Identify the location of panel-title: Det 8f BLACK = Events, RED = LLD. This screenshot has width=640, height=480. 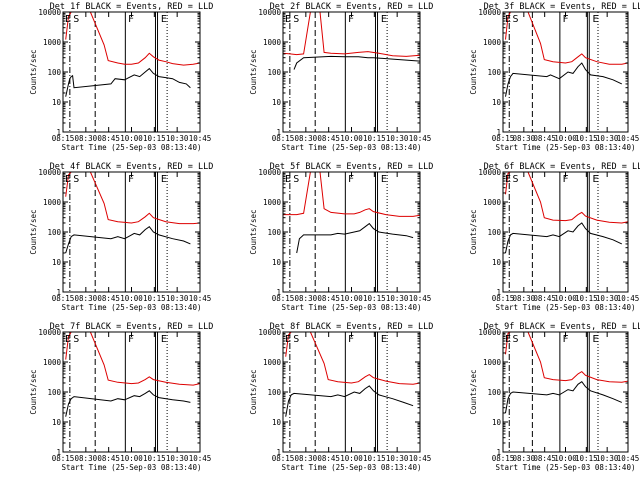
(352, 327).